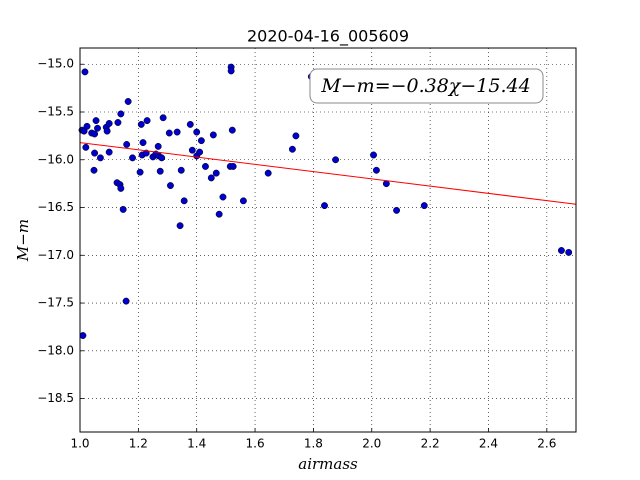  Describe the element at coordinates (371, 444) in the screenshot. I see `x-tick-label: 2.0` at that location.